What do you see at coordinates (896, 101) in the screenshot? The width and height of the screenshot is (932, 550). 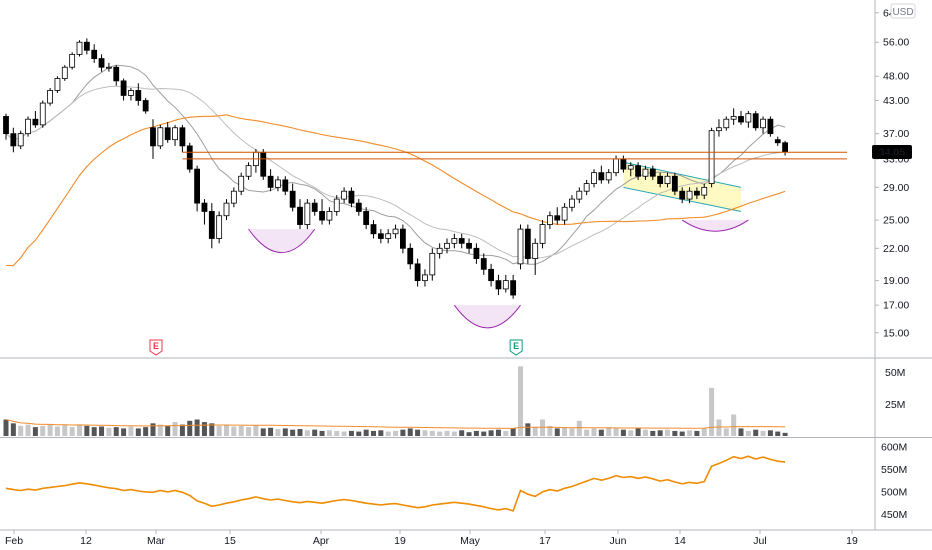 I see `price-tick-label: 43.00` at bounding box center [896, 101].